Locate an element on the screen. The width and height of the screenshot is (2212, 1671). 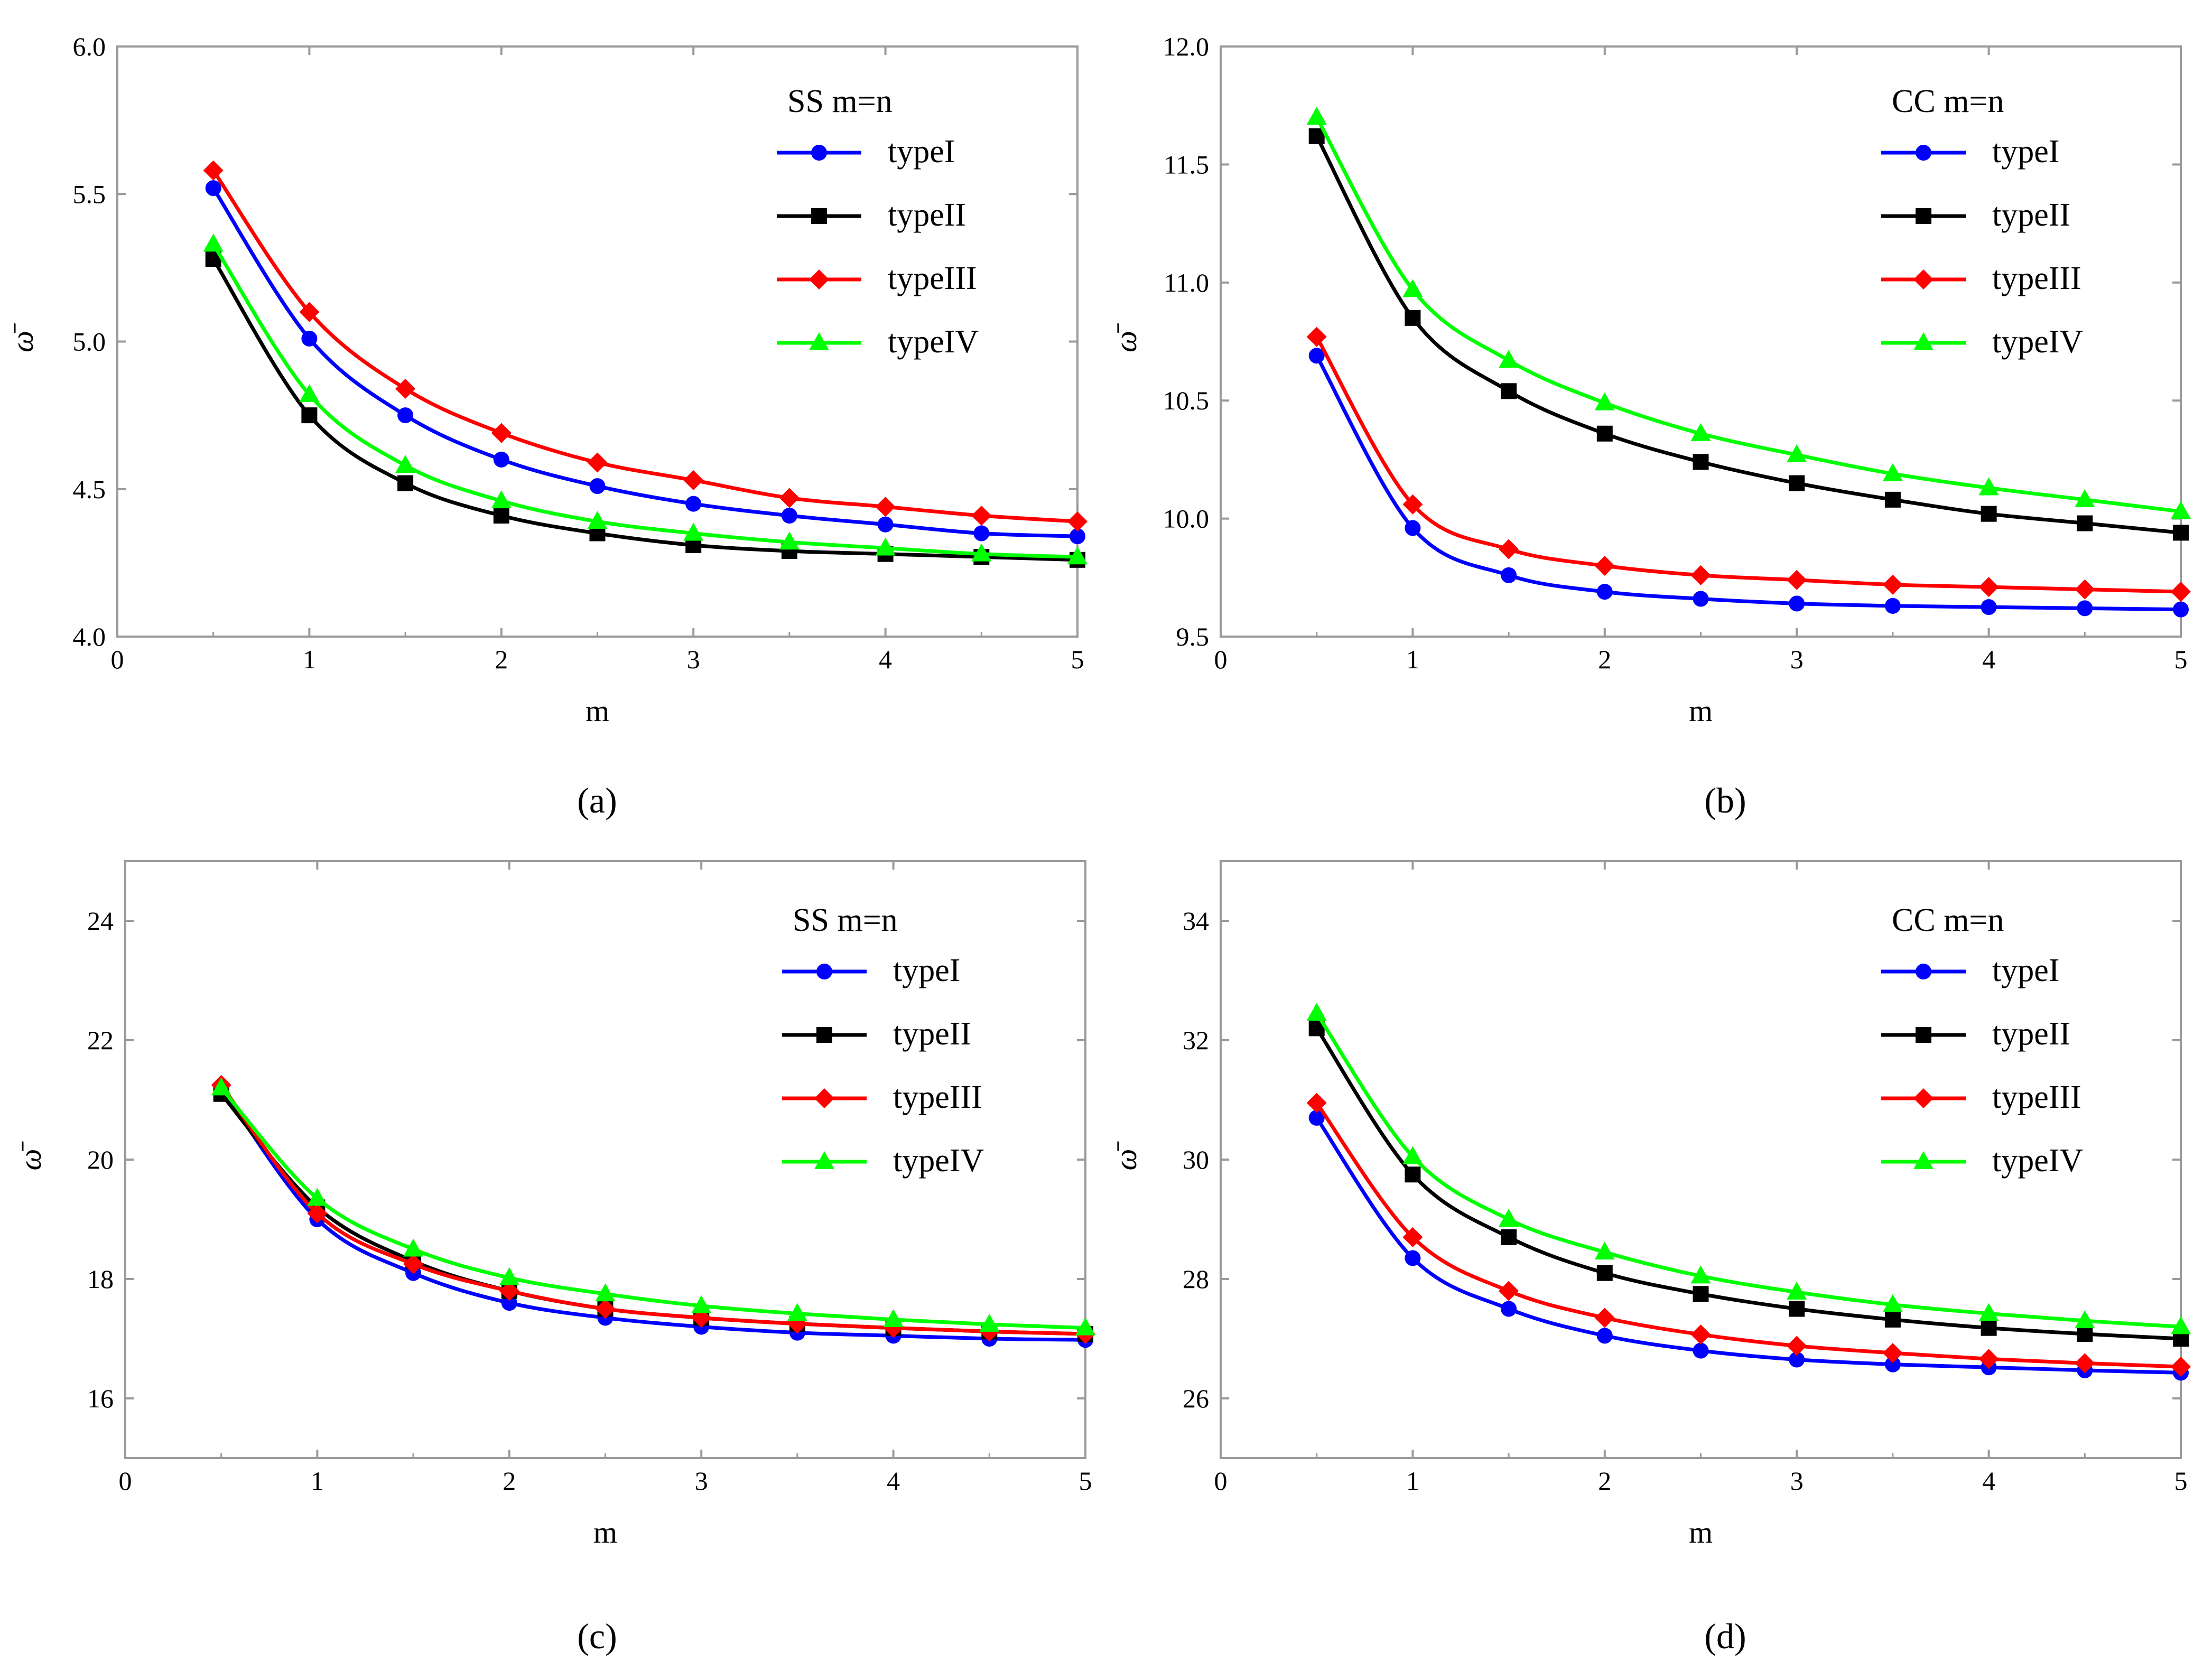
y-axis-title: ω̄ is located at coordinates (23, 337).